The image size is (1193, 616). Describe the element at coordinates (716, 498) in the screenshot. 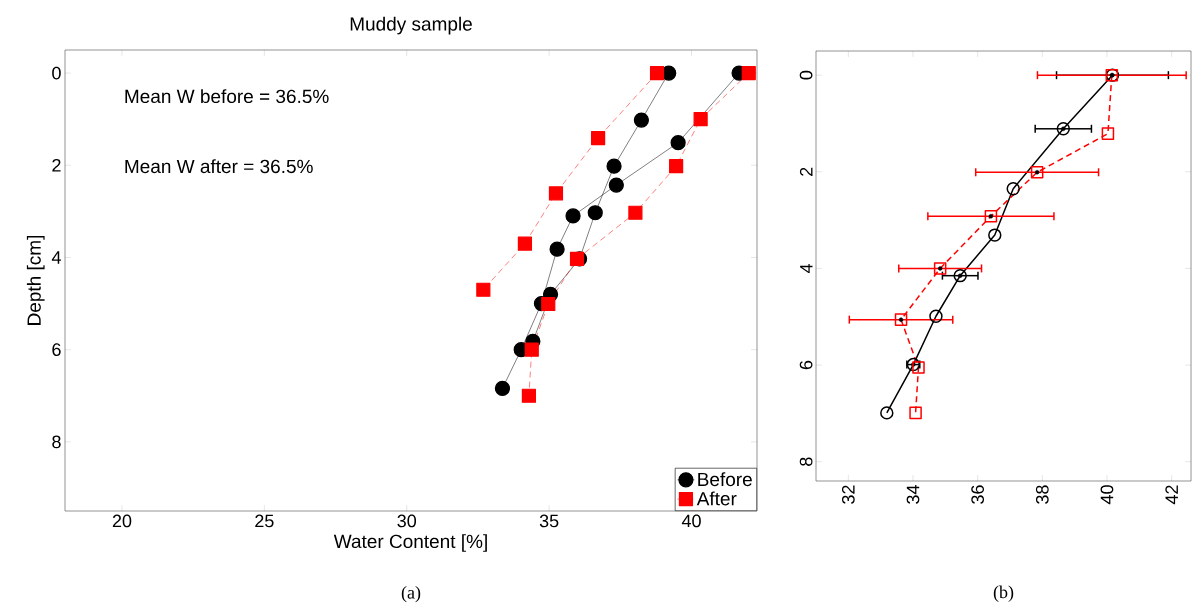

I see `legend-label: After` at that location.